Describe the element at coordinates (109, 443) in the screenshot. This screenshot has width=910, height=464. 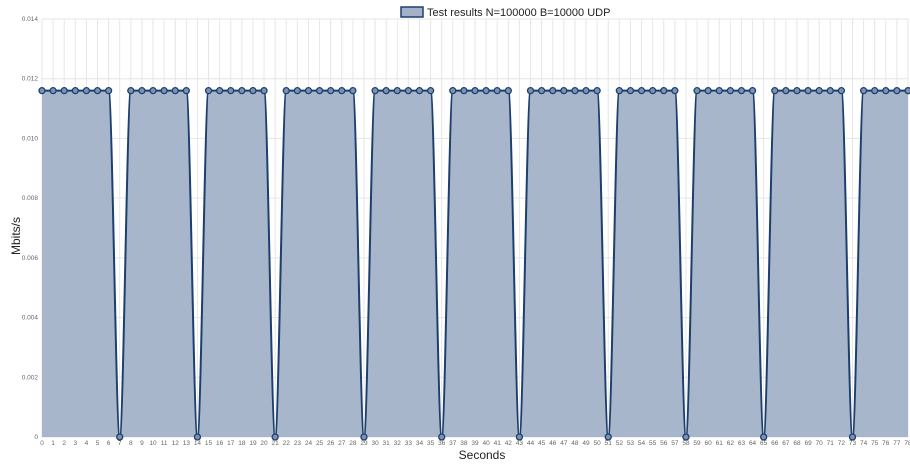
I see `x-tick-label: 6` at that location.